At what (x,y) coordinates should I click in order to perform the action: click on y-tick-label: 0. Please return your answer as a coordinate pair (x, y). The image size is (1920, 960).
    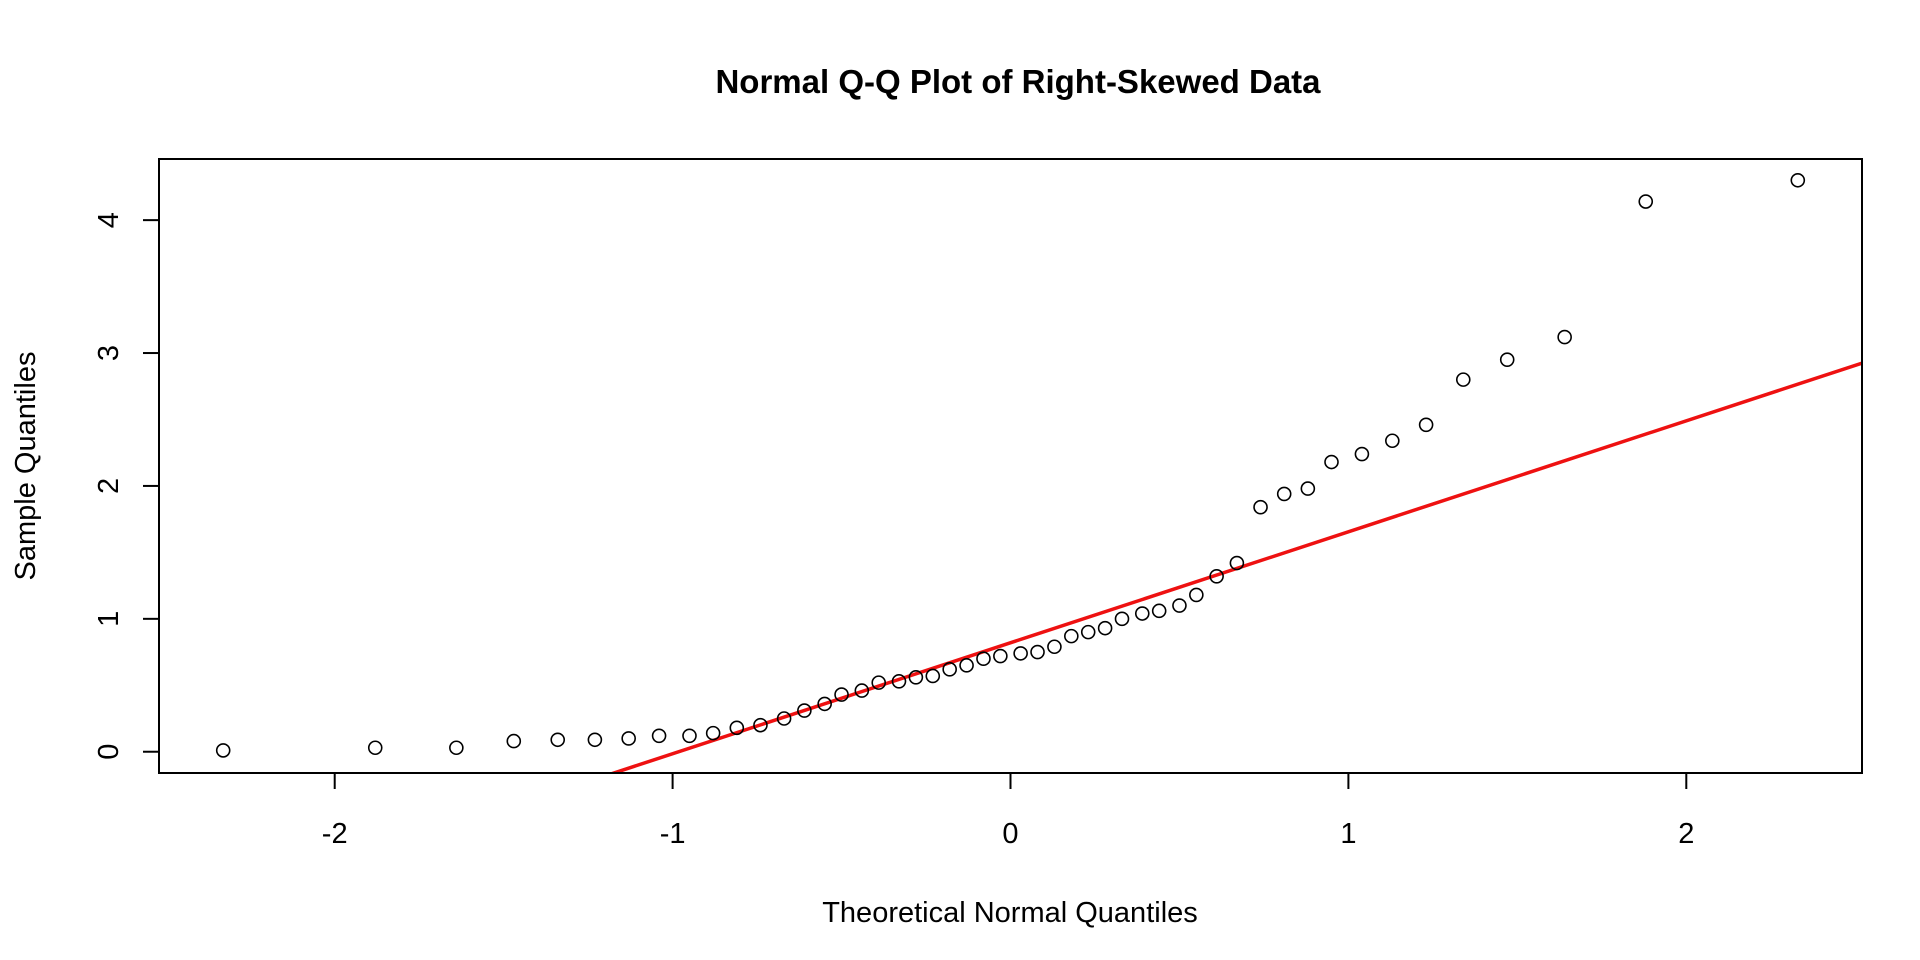
    Looking at the image, I should click on (109, 752).